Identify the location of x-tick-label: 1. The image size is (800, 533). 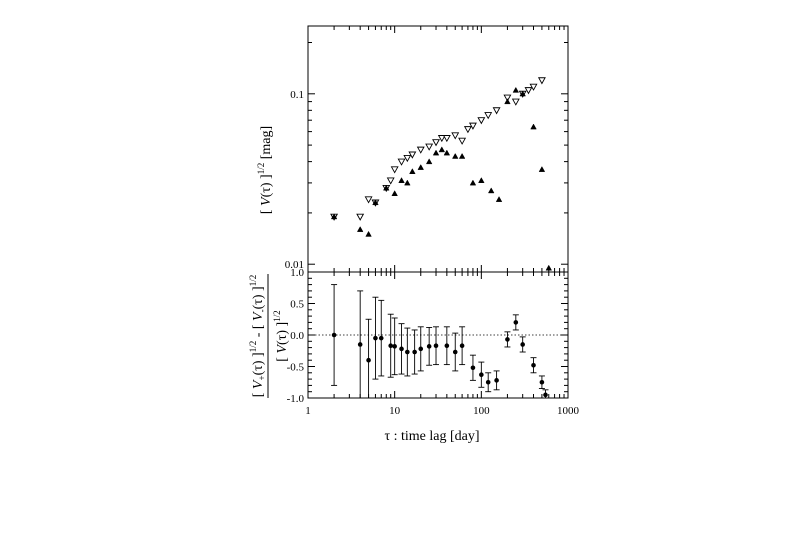
(308, 411).